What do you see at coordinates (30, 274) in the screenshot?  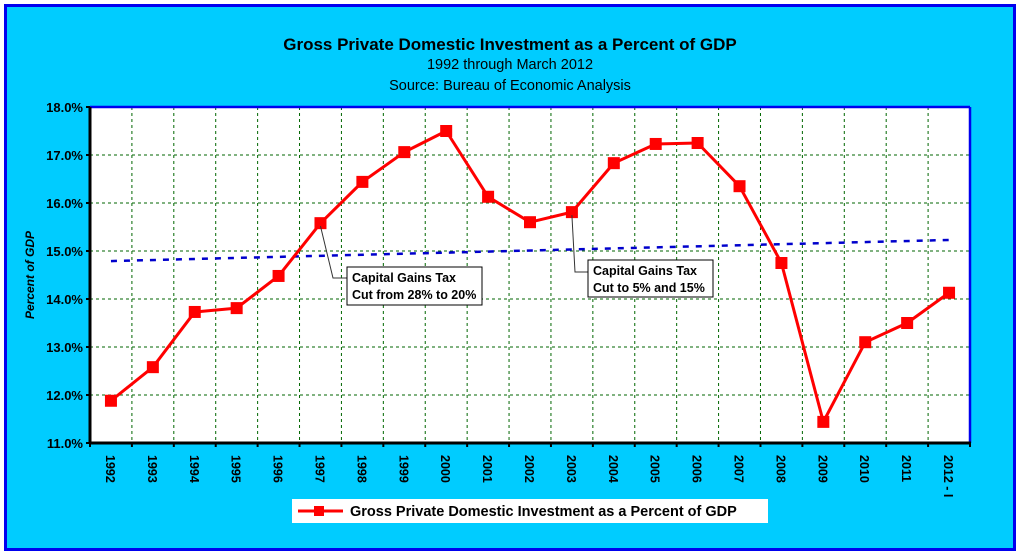 I see `y-axis-label: Percent of GDP` at bounding box center [30, 274].